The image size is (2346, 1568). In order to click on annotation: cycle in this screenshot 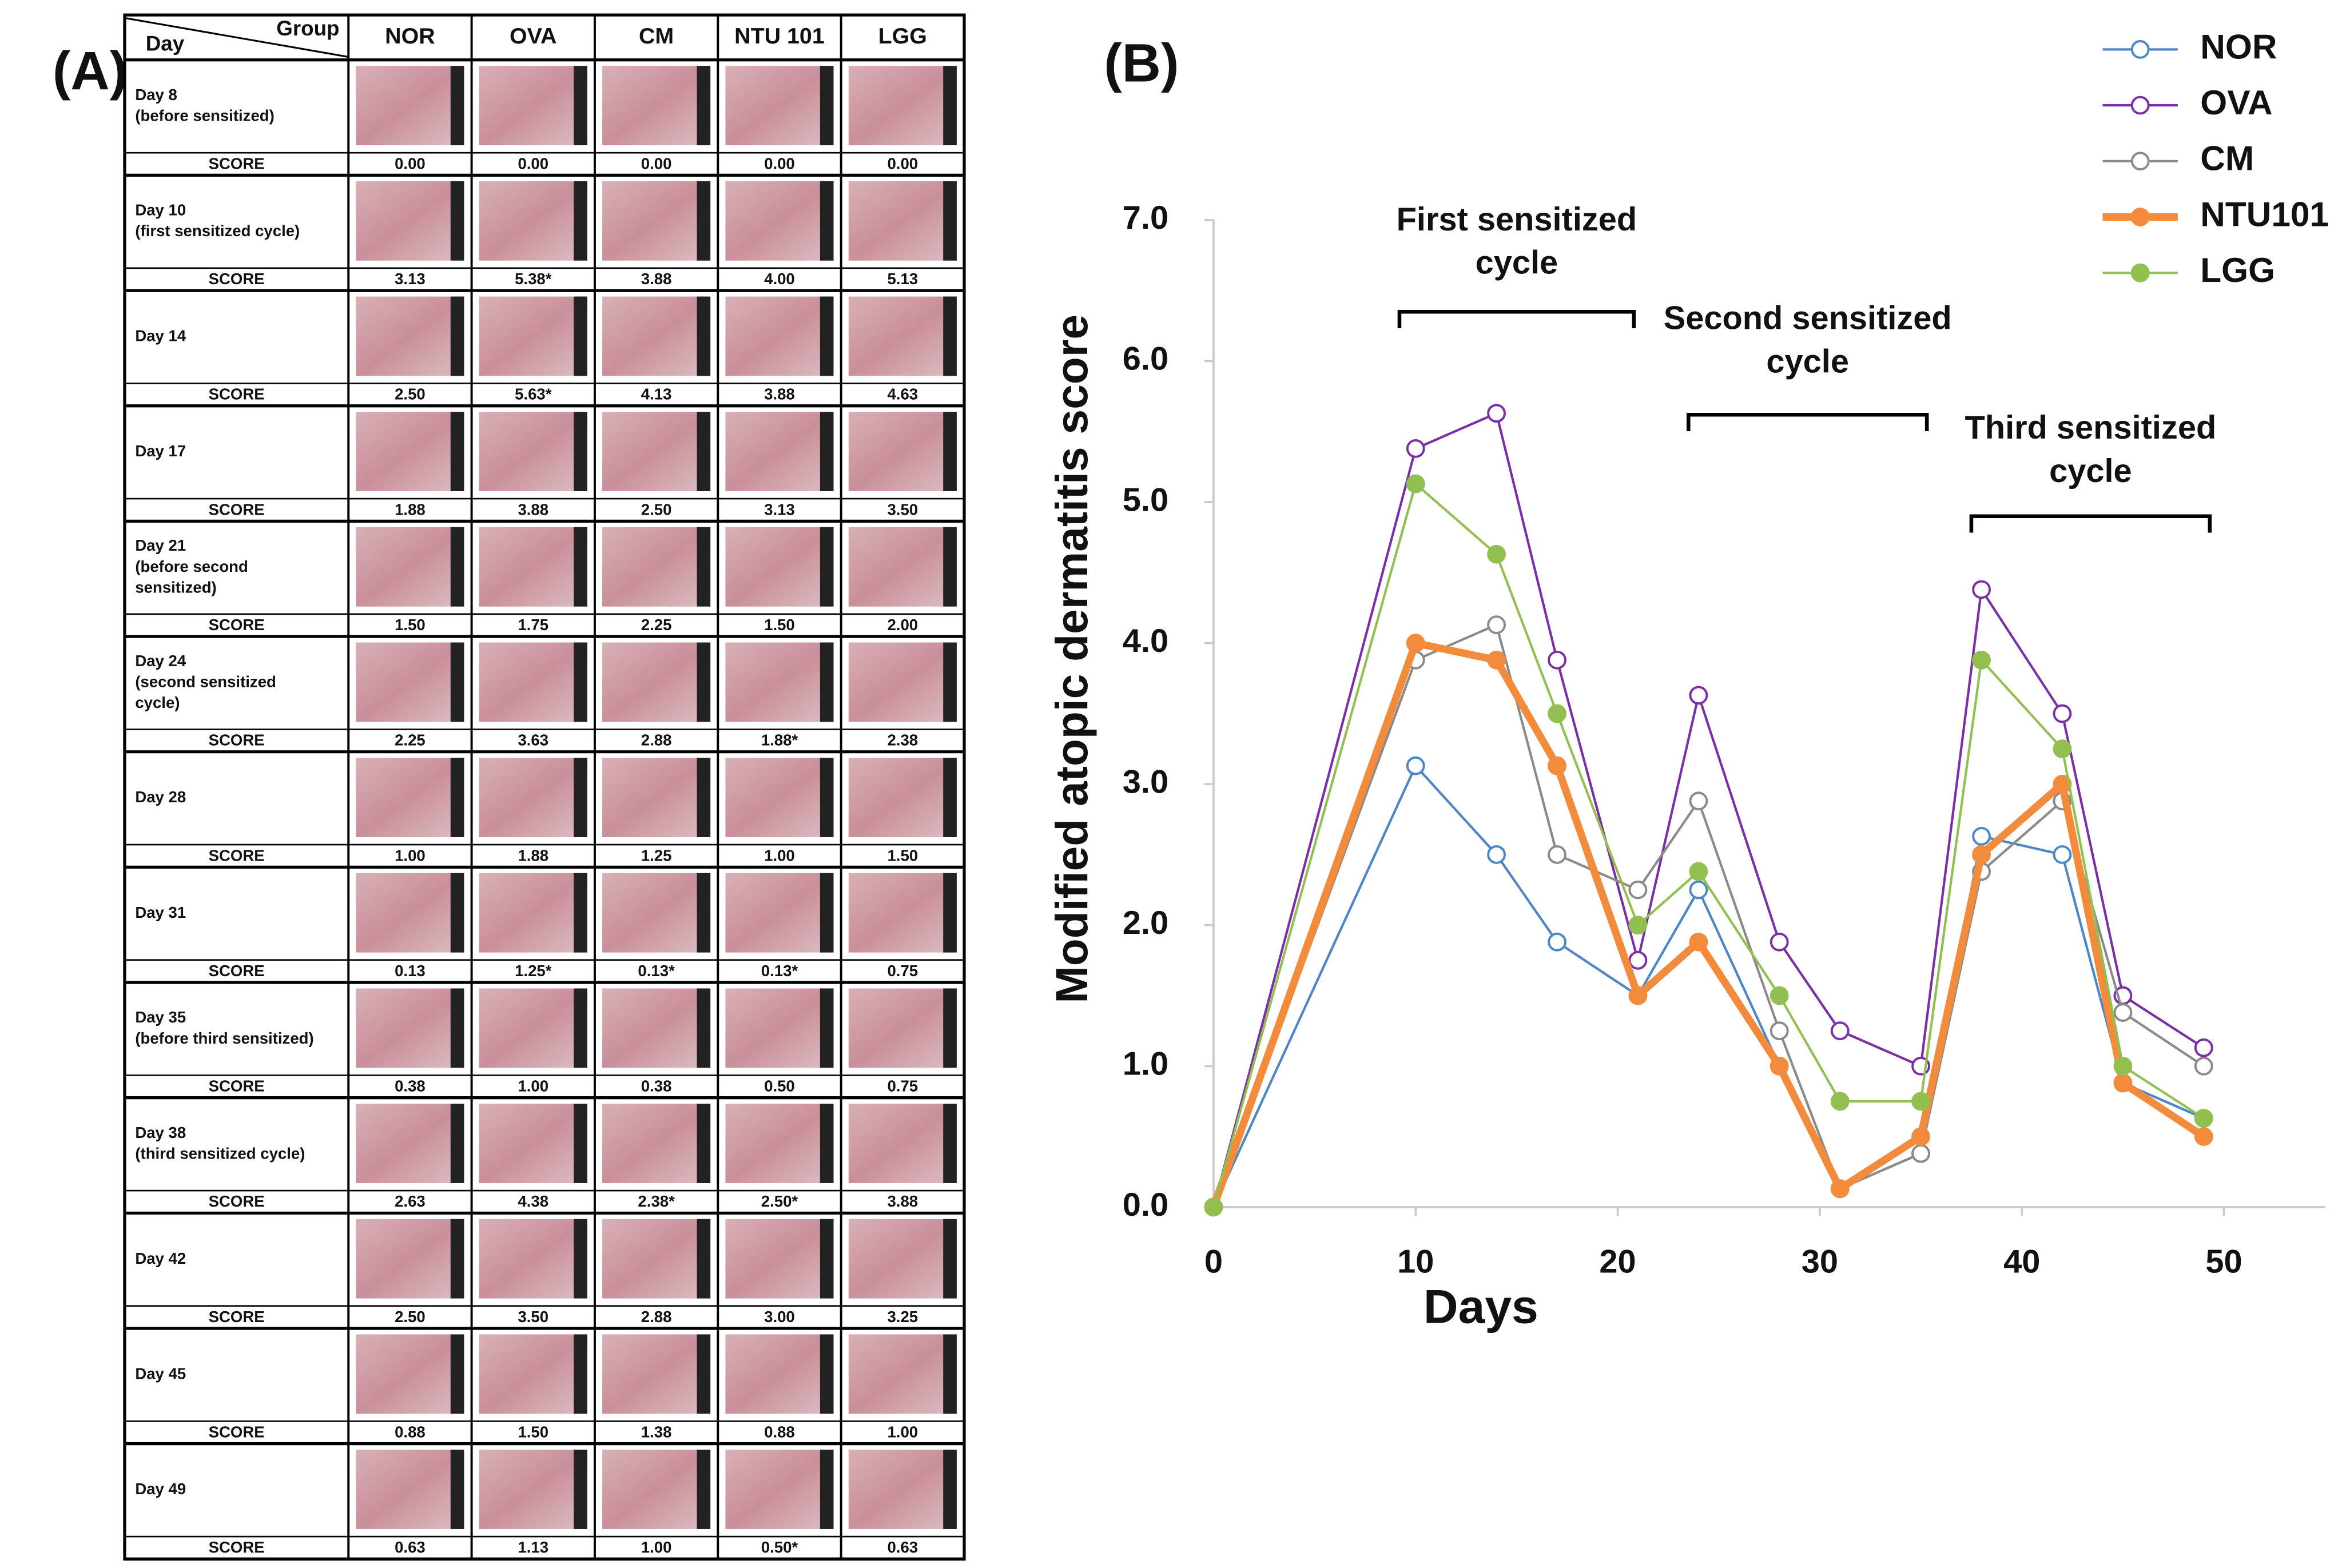, I will do `click(1517, 263)`.